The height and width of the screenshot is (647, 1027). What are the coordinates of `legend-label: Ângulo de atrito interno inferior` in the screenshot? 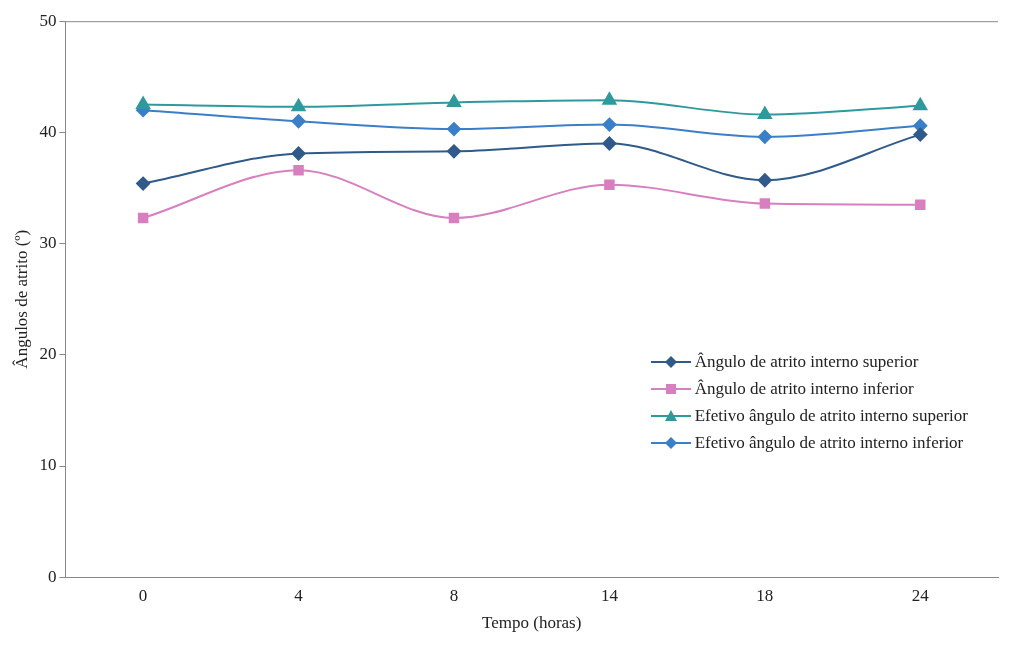 It's located at (804, 389).